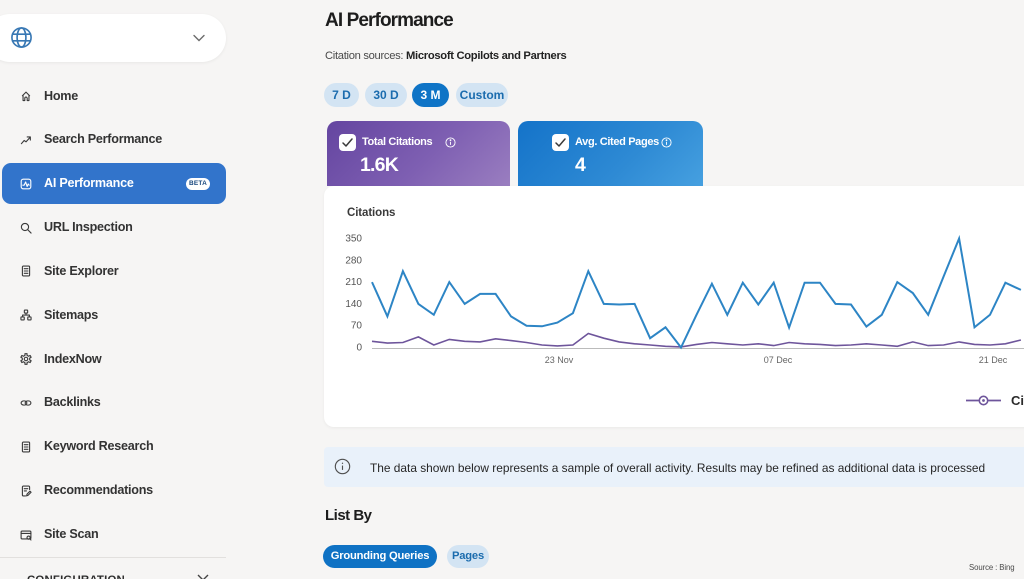 The height and width of the screenshot is (579, 1024). I want to click on svg-text: 0, so click(359, 348).